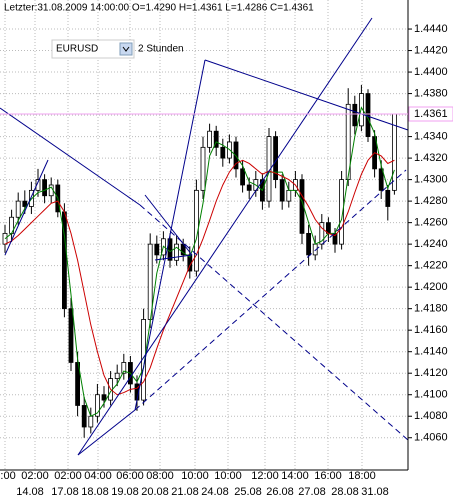  Describe the element at coordinates (431, 330) in the screenshot. I see `y-tick-label: 1.4160` at that location.